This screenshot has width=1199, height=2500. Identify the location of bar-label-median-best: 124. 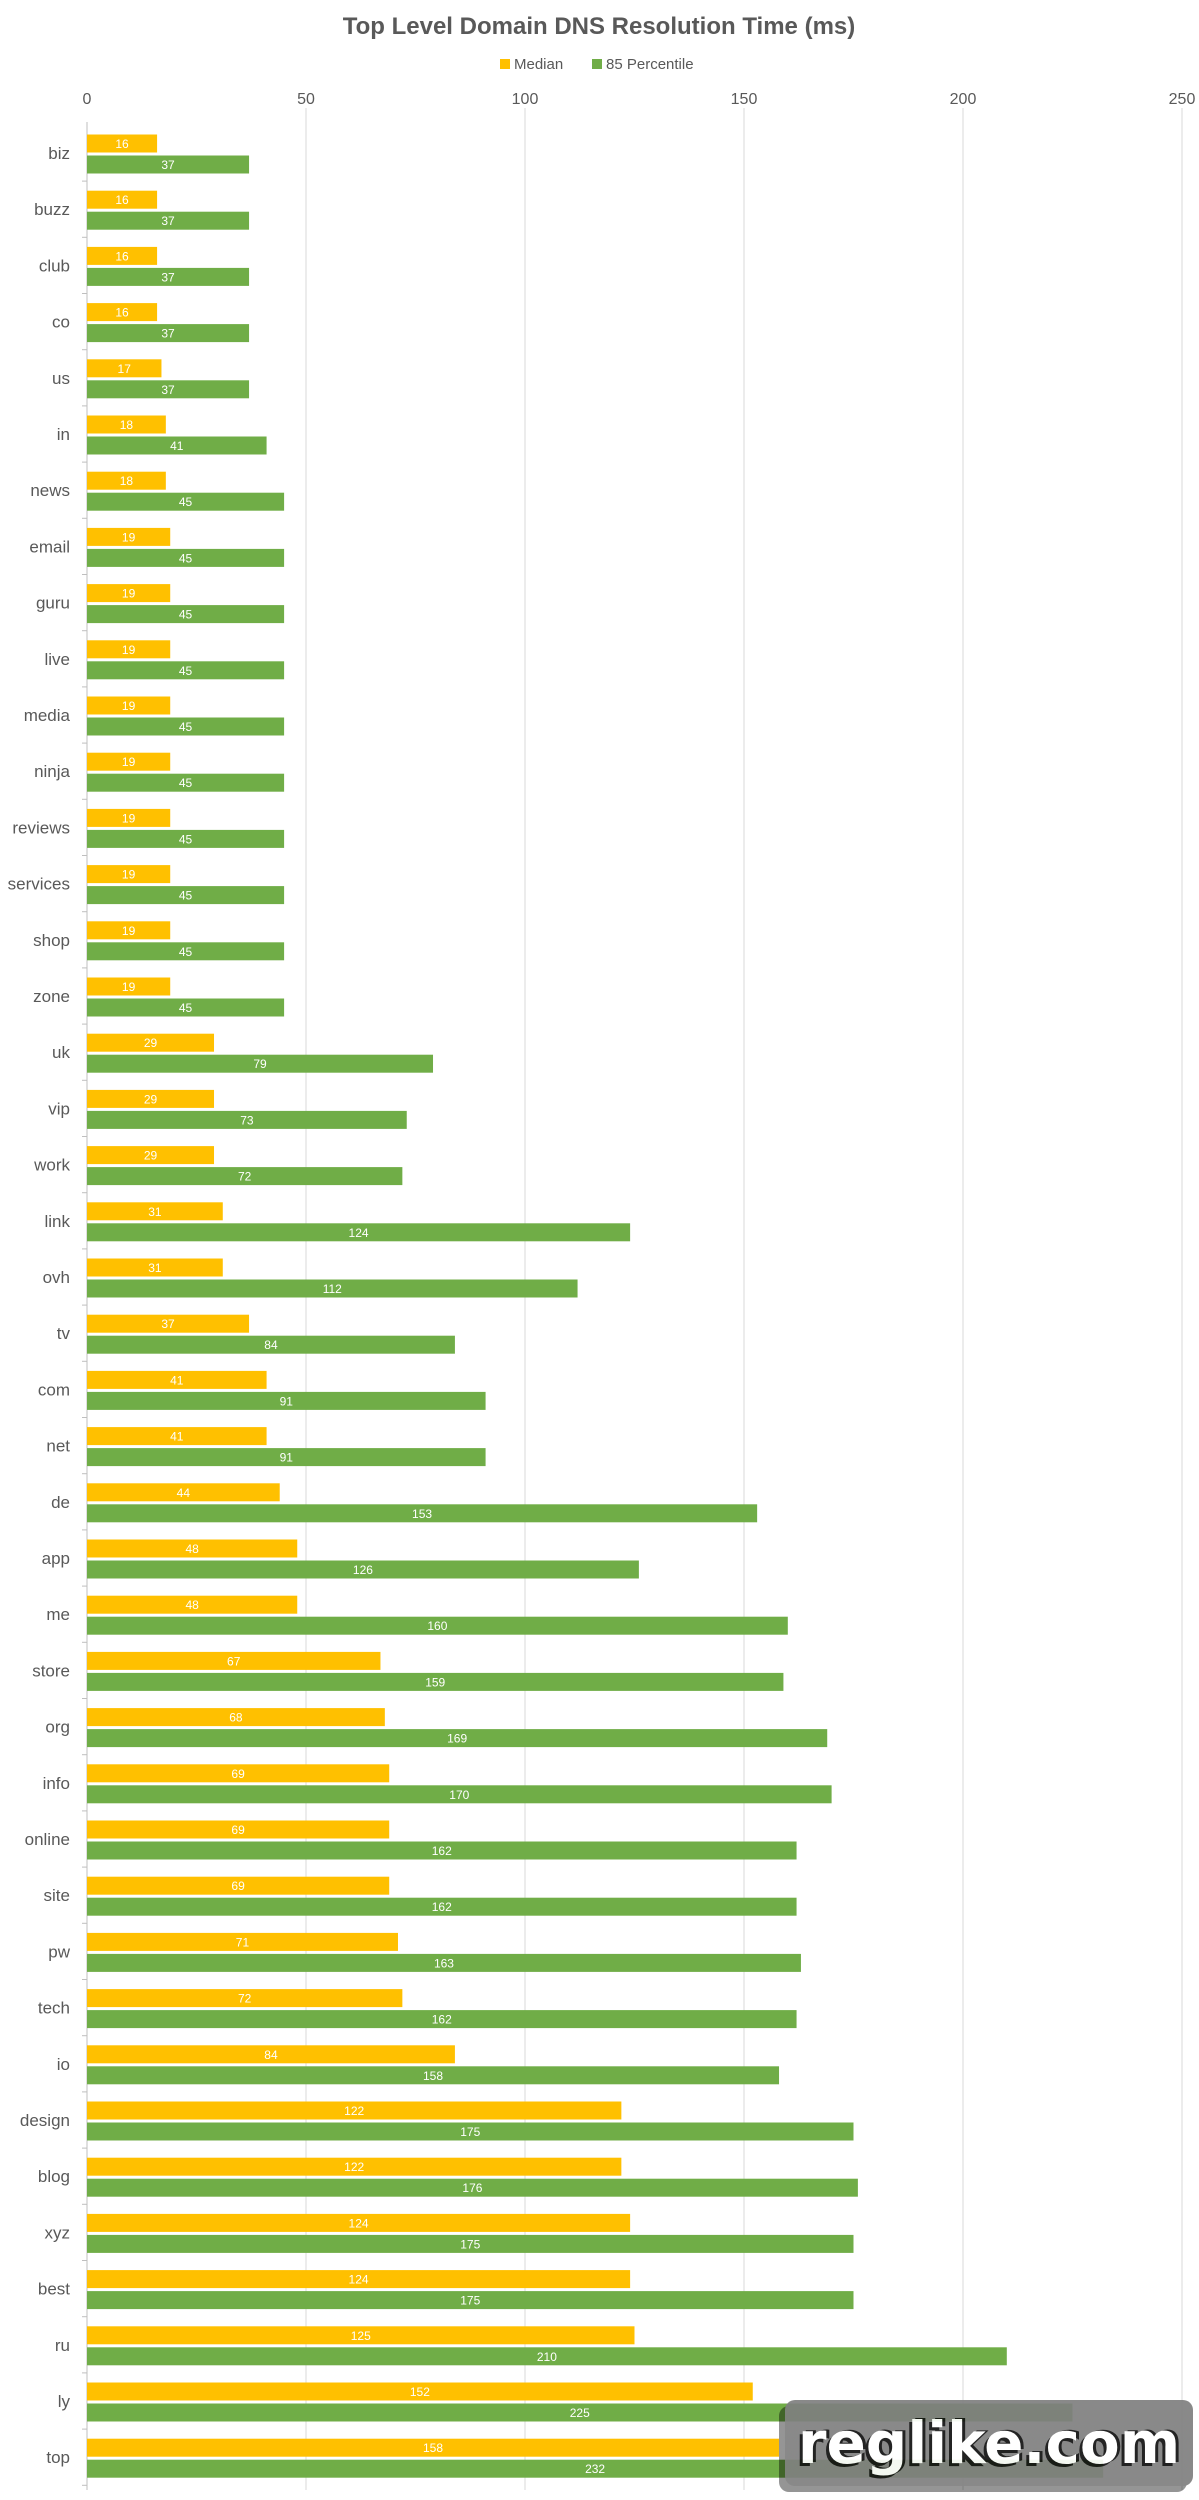
(359, 2280).